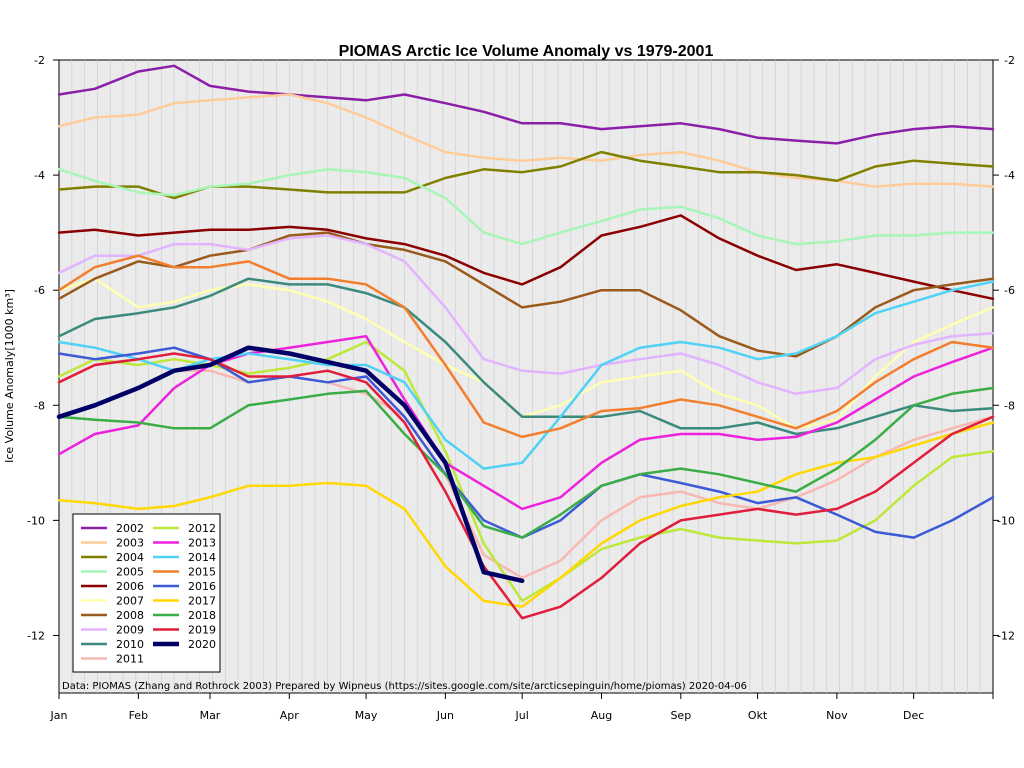  Describe the element at coordinates (1009, 290) in the screenshot. I see `y-tick-label-right: -6` at that location.